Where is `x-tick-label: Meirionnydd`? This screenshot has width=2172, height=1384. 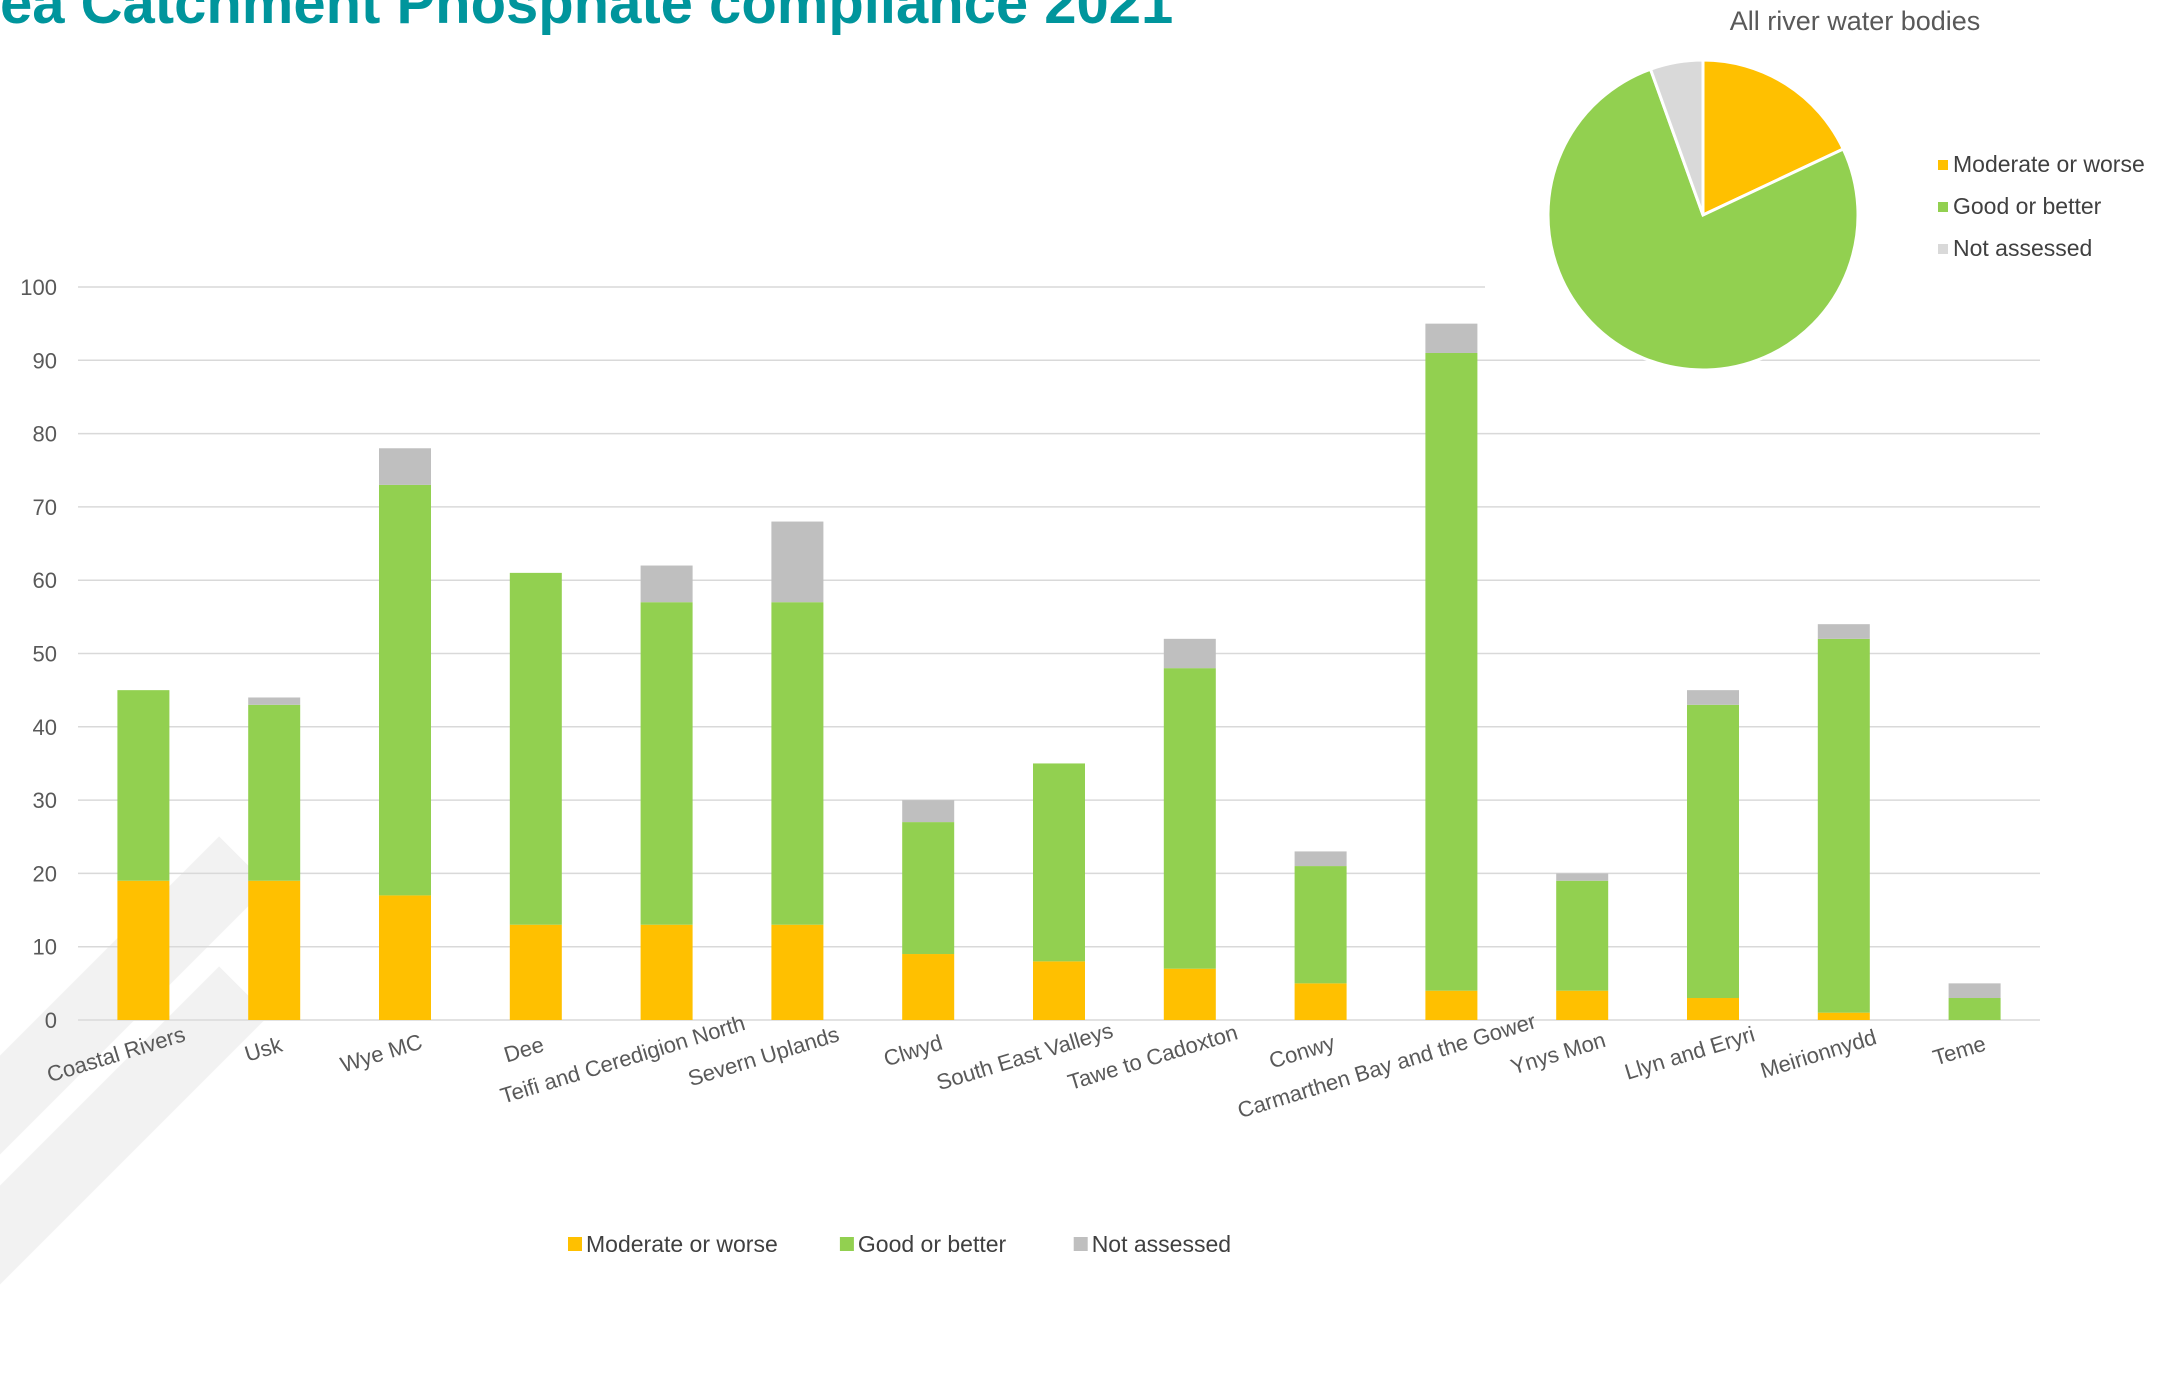
x-tick-label: Meirionnydd is located at coordinates (1818, 1053).